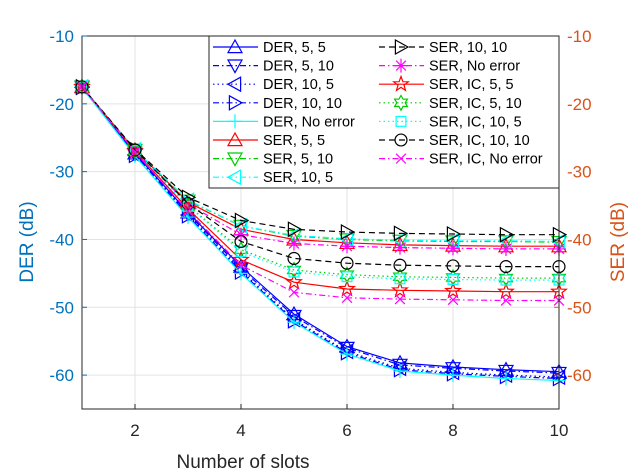  Describe the element at coordinates (284, 122) in the screenshot. I see `legend-item: DER, No error` at that location.